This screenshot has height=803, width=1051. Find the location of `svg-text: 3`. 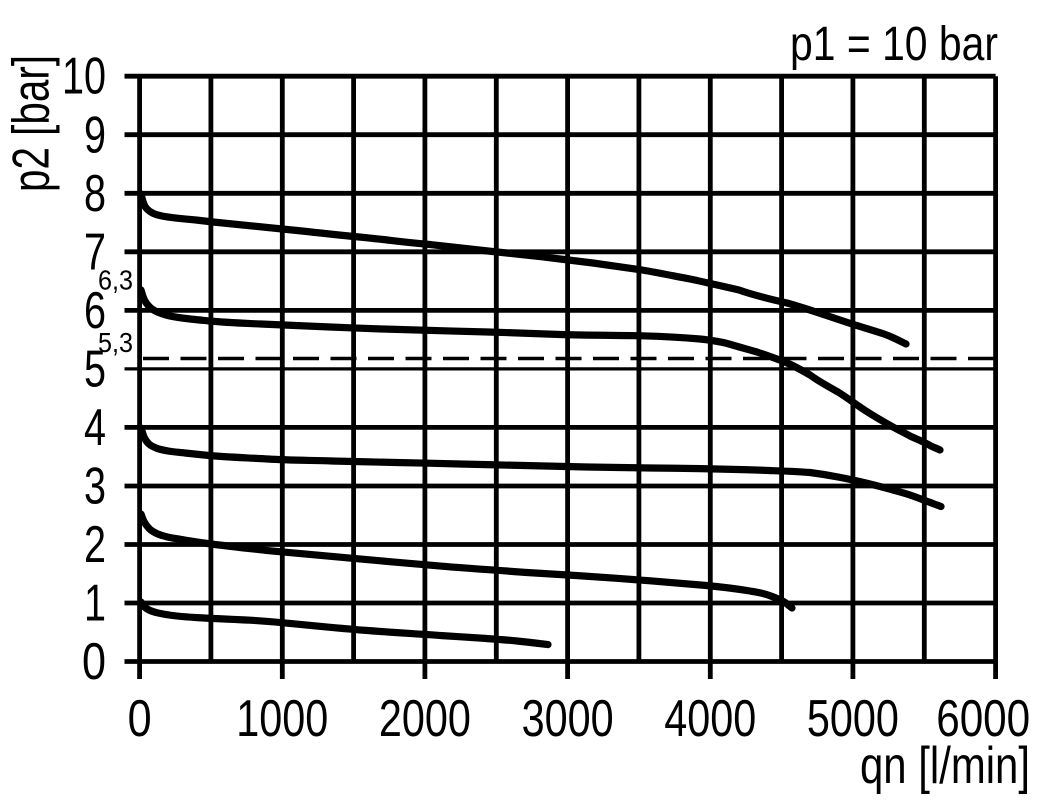

svg-text: 3 is located at coordinates (95, 487).